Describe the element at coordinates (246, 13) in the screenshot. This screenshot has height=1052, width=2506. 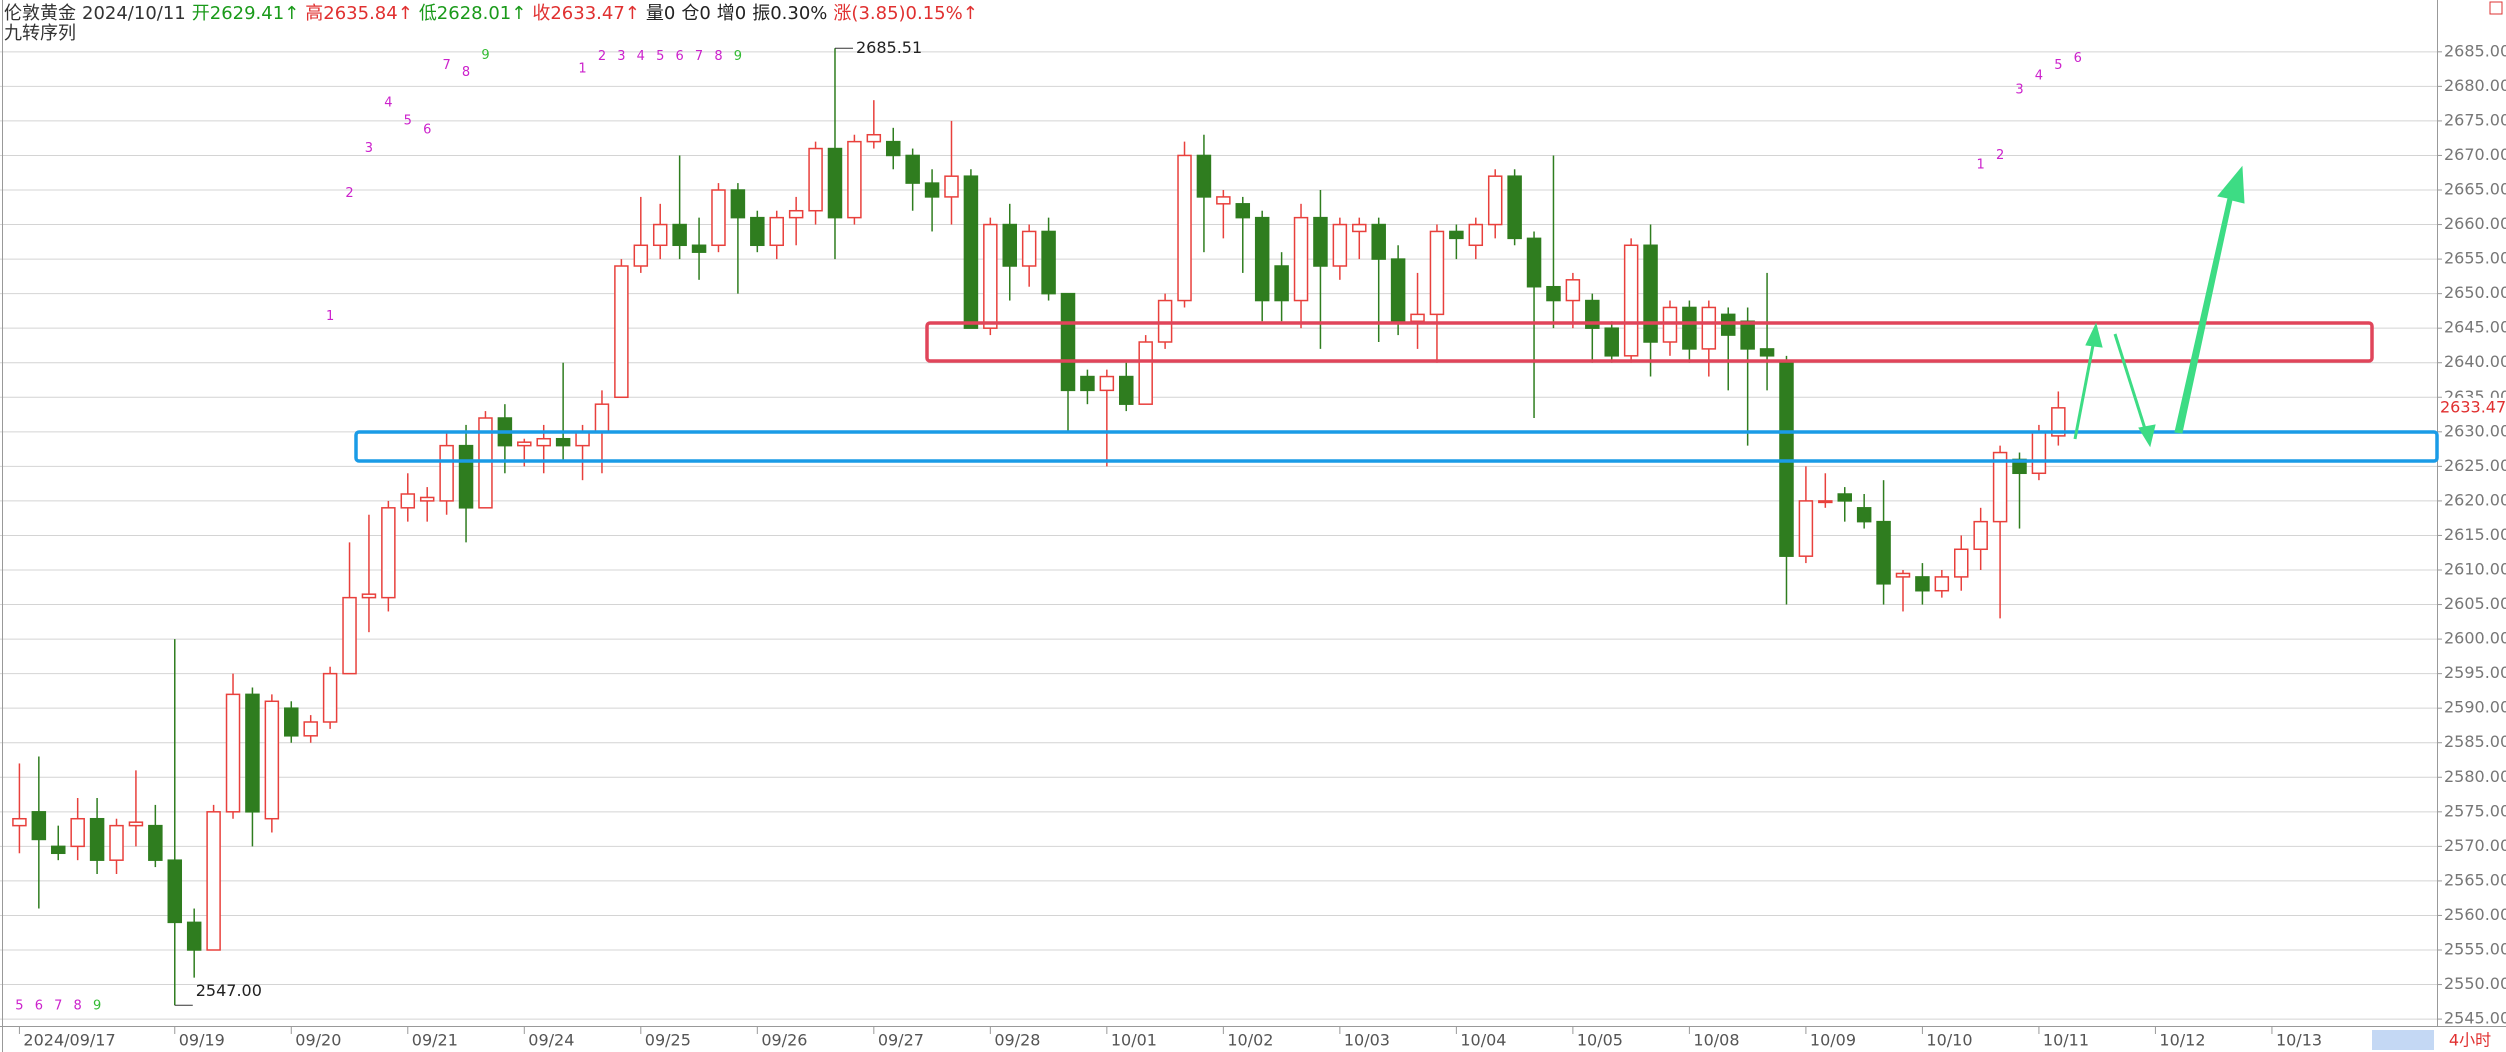
I see `header-field: 开2629.41↑` at that location.